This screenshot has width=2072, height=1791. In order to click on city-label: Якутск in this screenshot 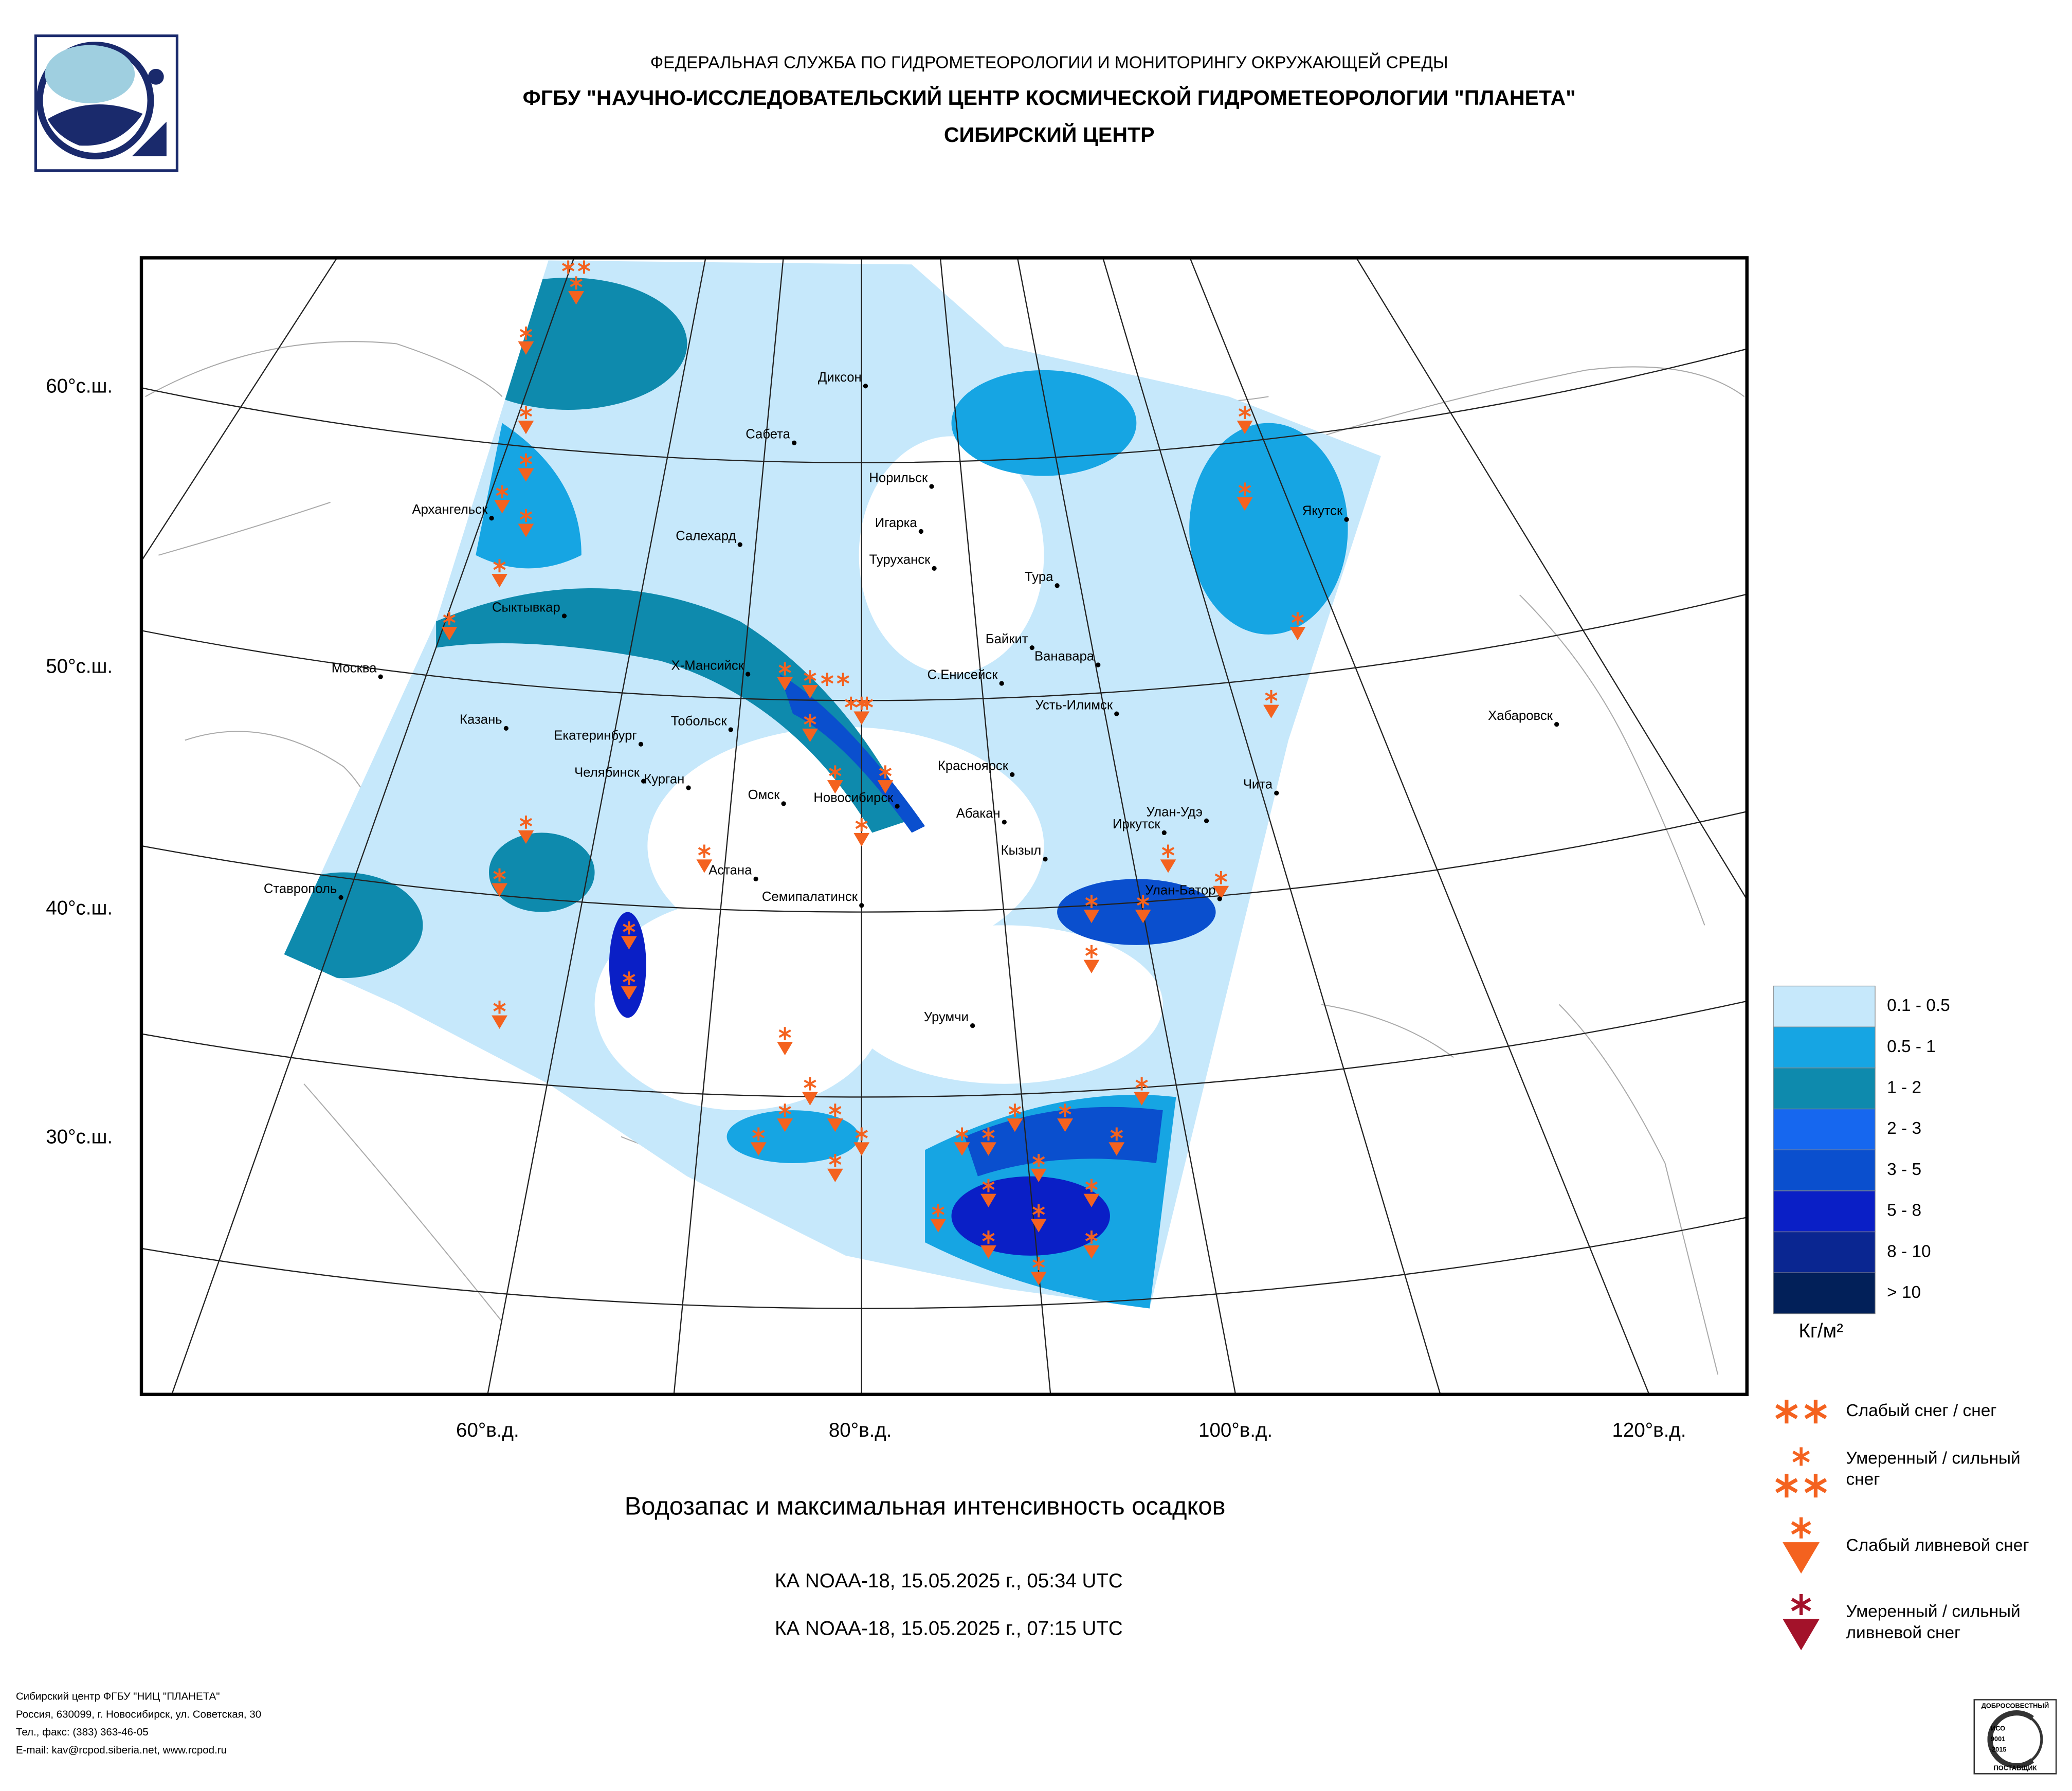, I will do `click(1322, 511)`.